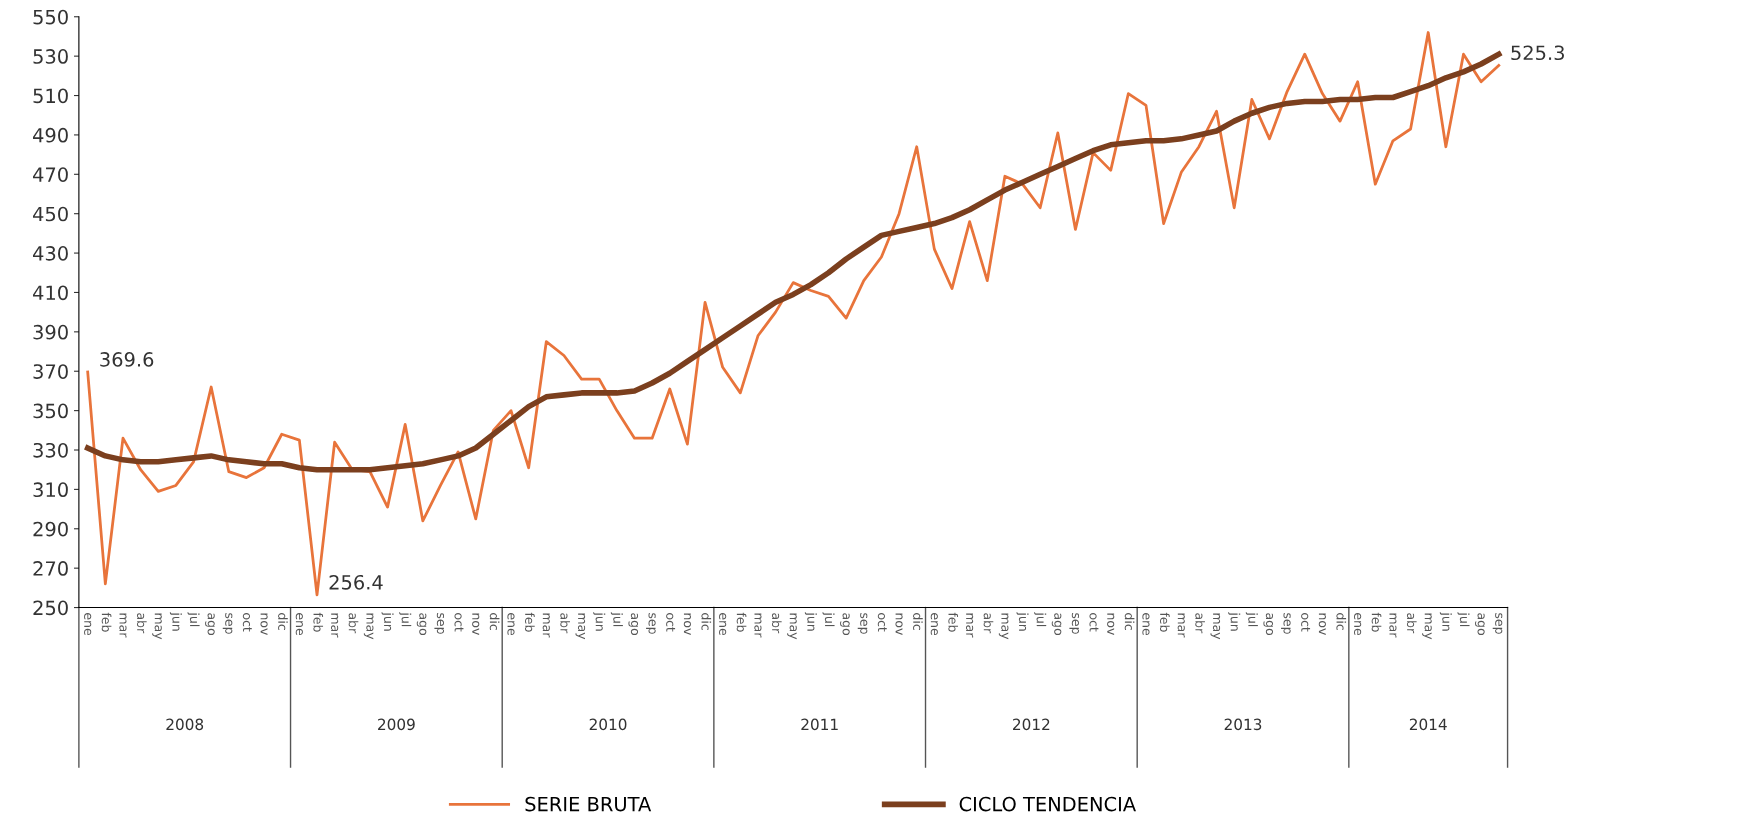 The height and width of the screenshot is (838, 1753). What do you see at coordinates (50, 56) in the screenshot?
I see `y-tick-label: 530` at bounding box center [50, 56].